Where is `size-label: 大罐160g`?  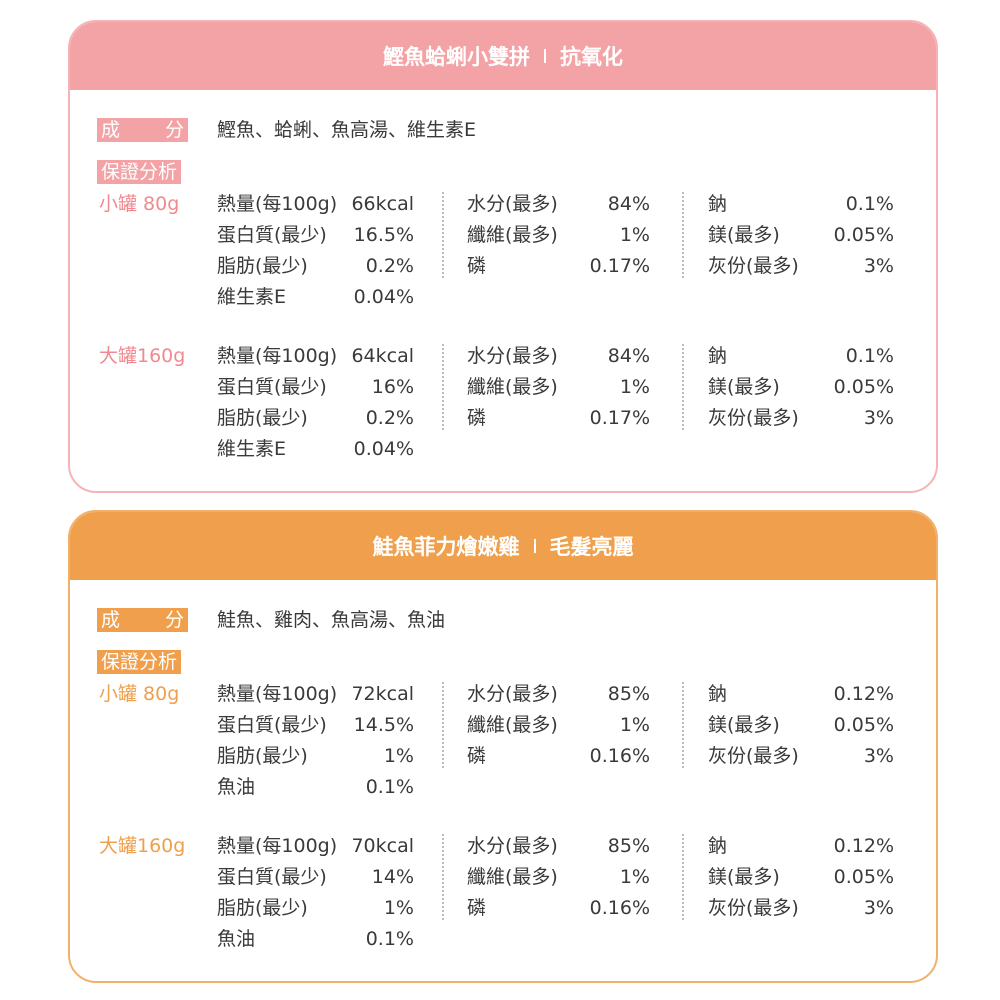 size-label: 大罐160g is located at coordinates (142, 356).